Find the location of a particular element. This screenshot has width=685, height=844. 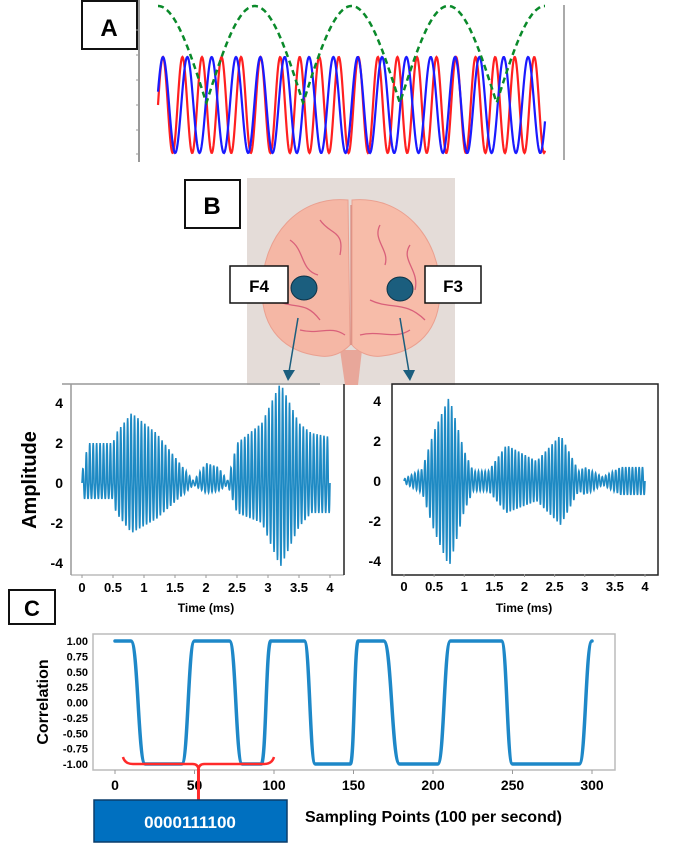

x-tick-label: 150 is located at coordinates (354, 785).